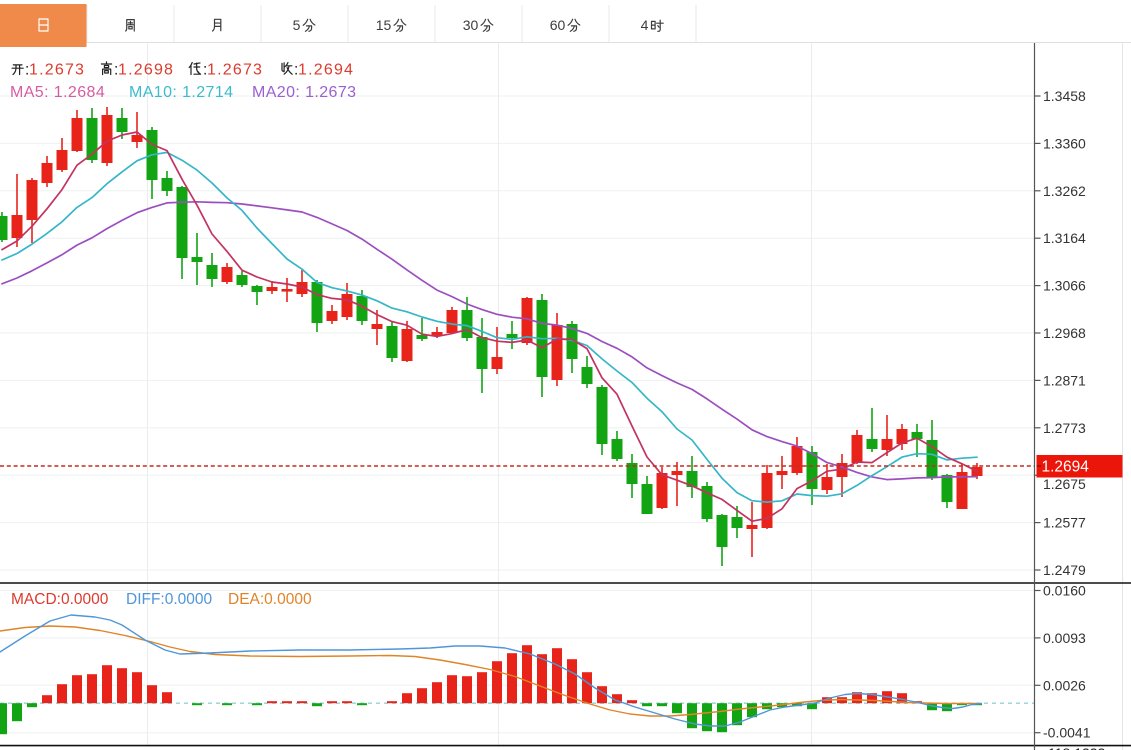 Image resolution: width=1131 pixels, height=750 pixels. I want to click on svg-text: MA20: 1.2673, so click(304, 92).